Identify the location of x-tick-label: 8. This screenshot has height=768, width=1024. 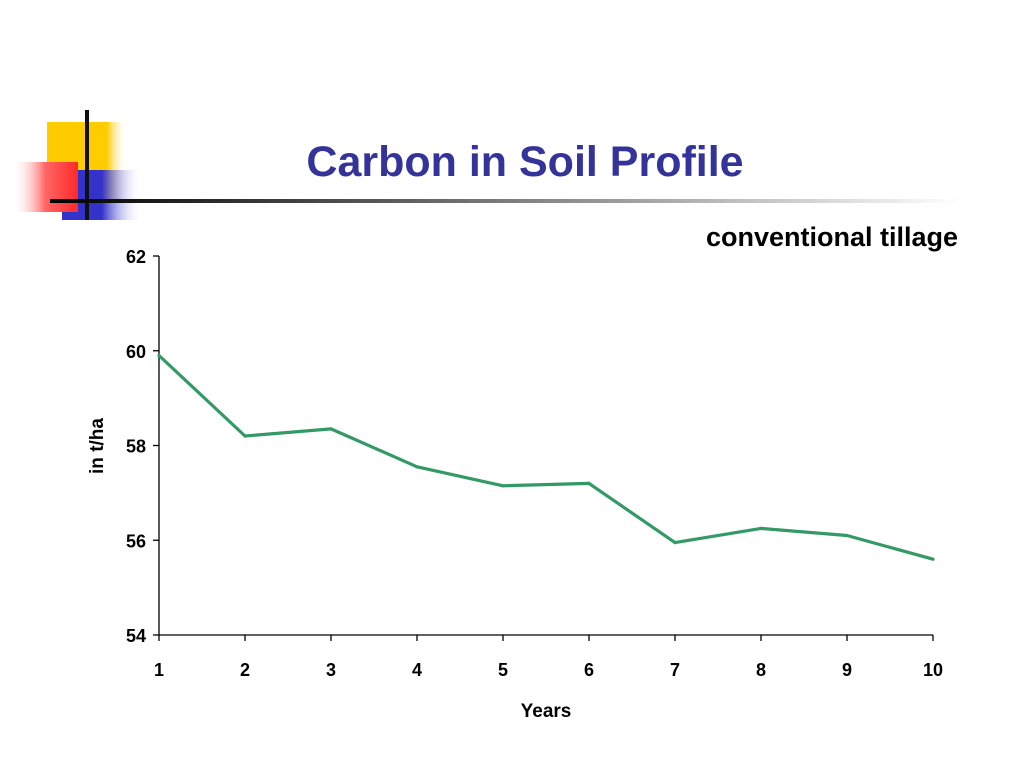
(761, 670).